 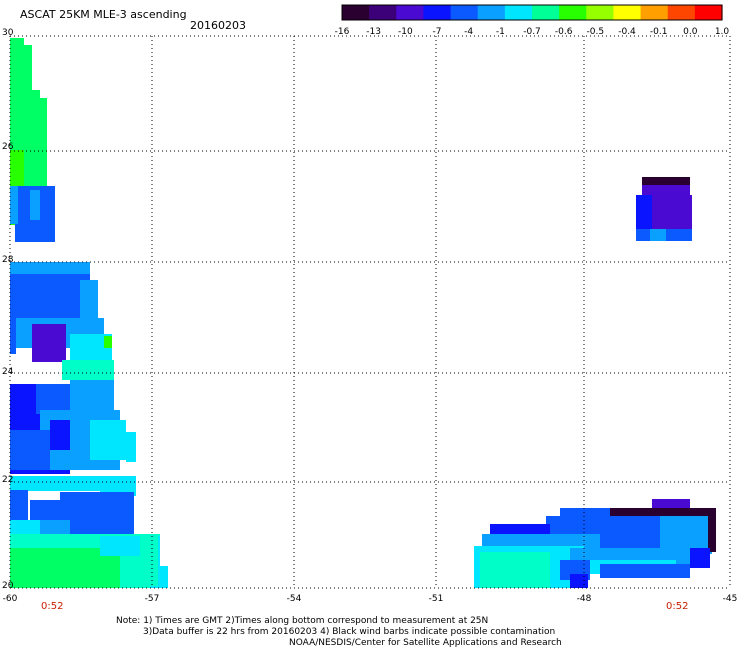 What do you see at coordinates (437, 32) in the screenshot?
I see `colorbar-label: -7` at bounding box center [437, 32].